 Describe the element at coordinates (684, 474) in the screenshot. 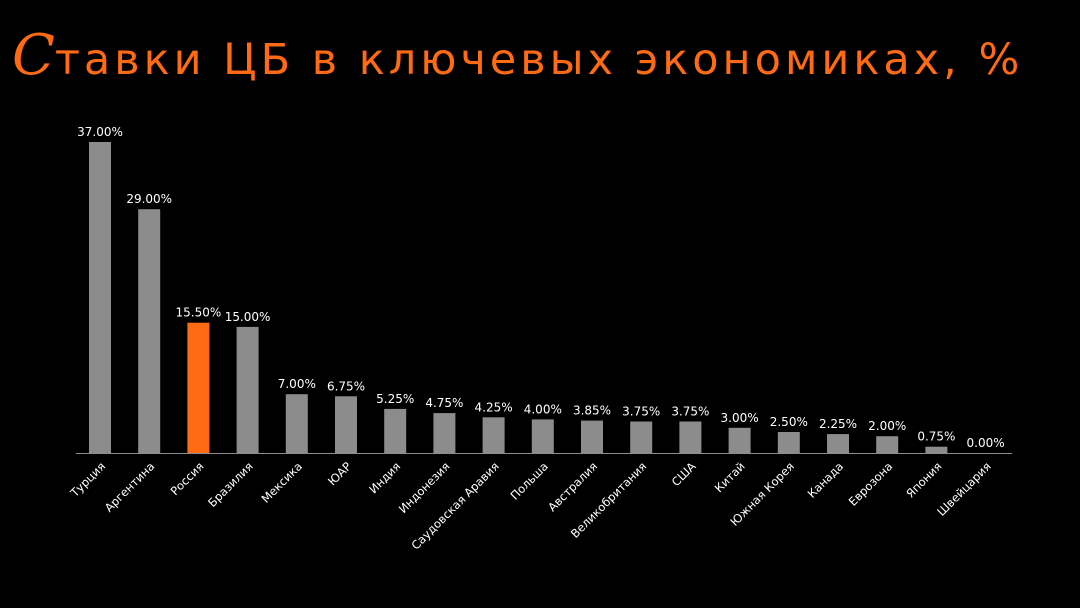

I see `category-label-13: США` at that location.